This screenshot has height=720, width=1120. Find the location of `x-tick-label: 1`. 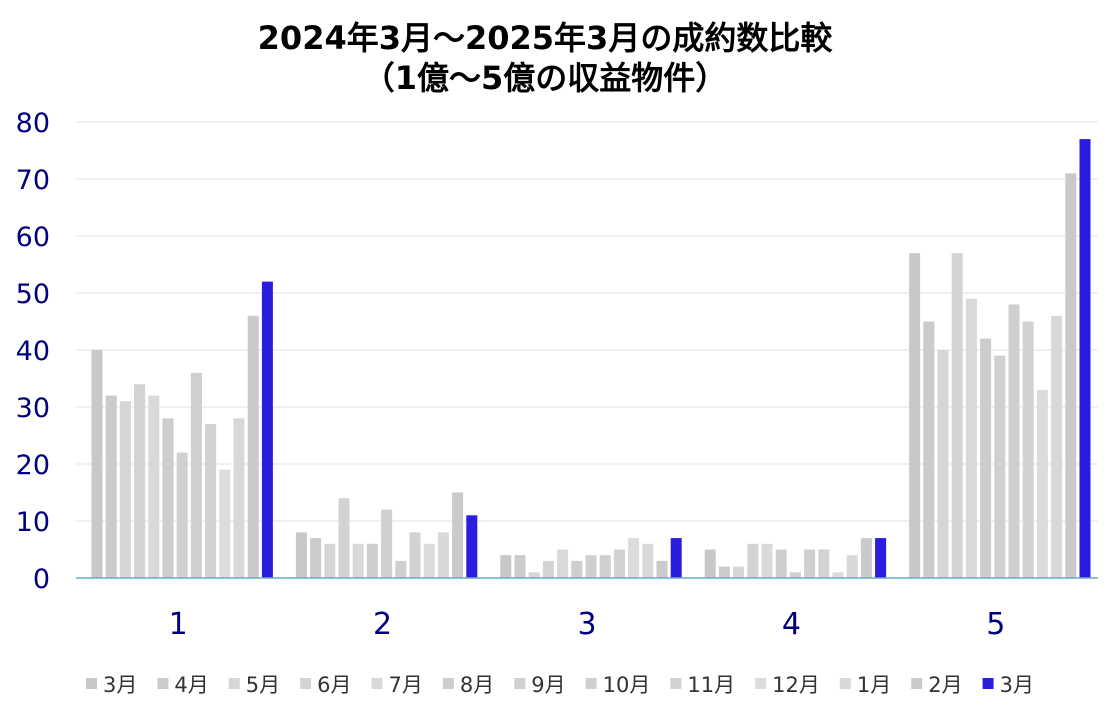

x-tick-label: 1 is located at coordinates (178, 624).